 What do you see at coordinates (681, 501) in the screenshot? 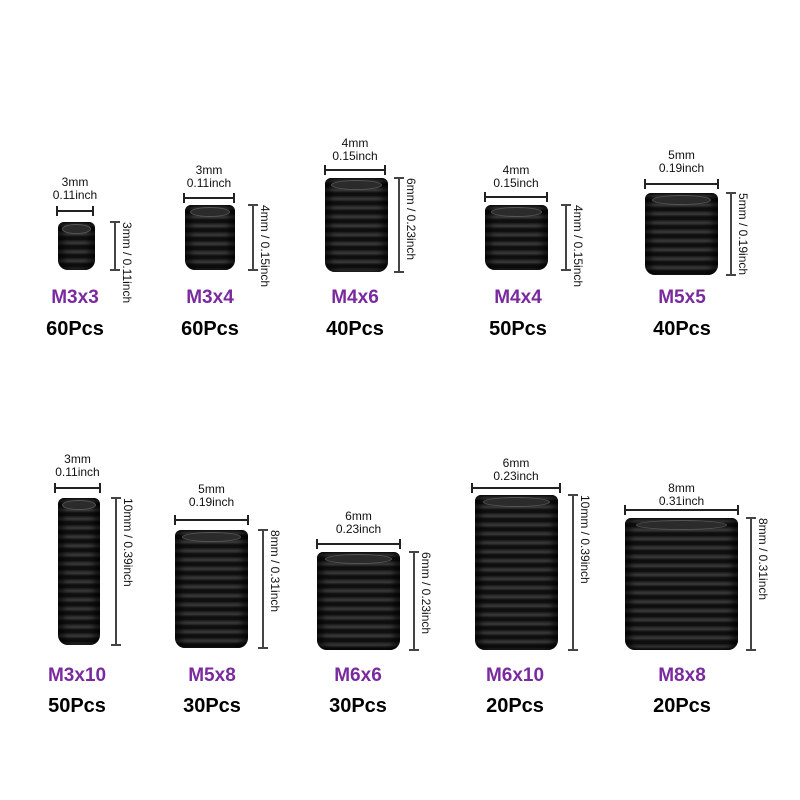
I see `width-inch: 0.31inch` at bounding box center [681, 501].